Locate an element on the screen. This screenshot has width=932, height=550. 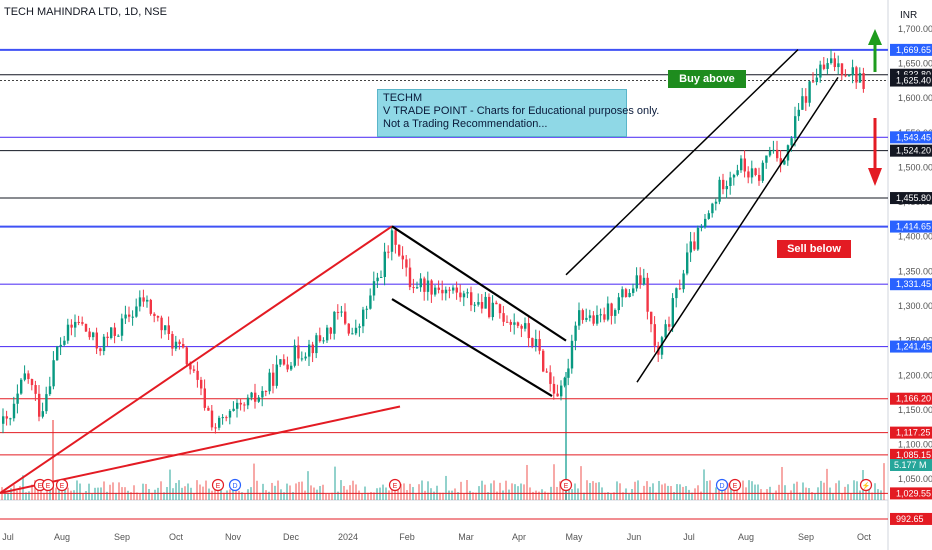
trend-line is located at coordinates (479, 283).